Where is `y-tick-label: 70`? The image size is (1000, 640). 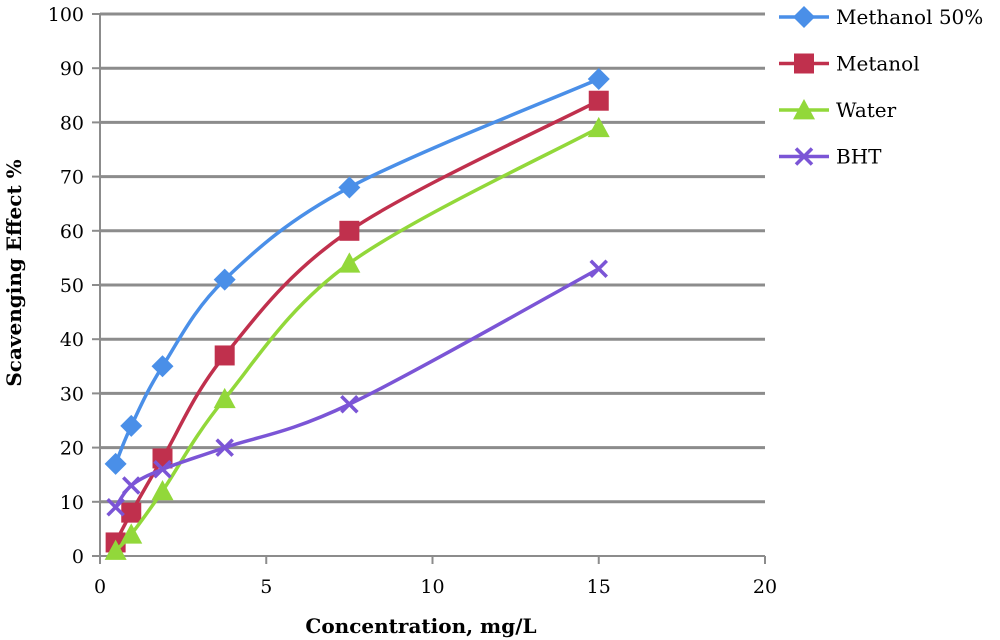 y-tick-label: 70 is located at coordinates (72, 178).